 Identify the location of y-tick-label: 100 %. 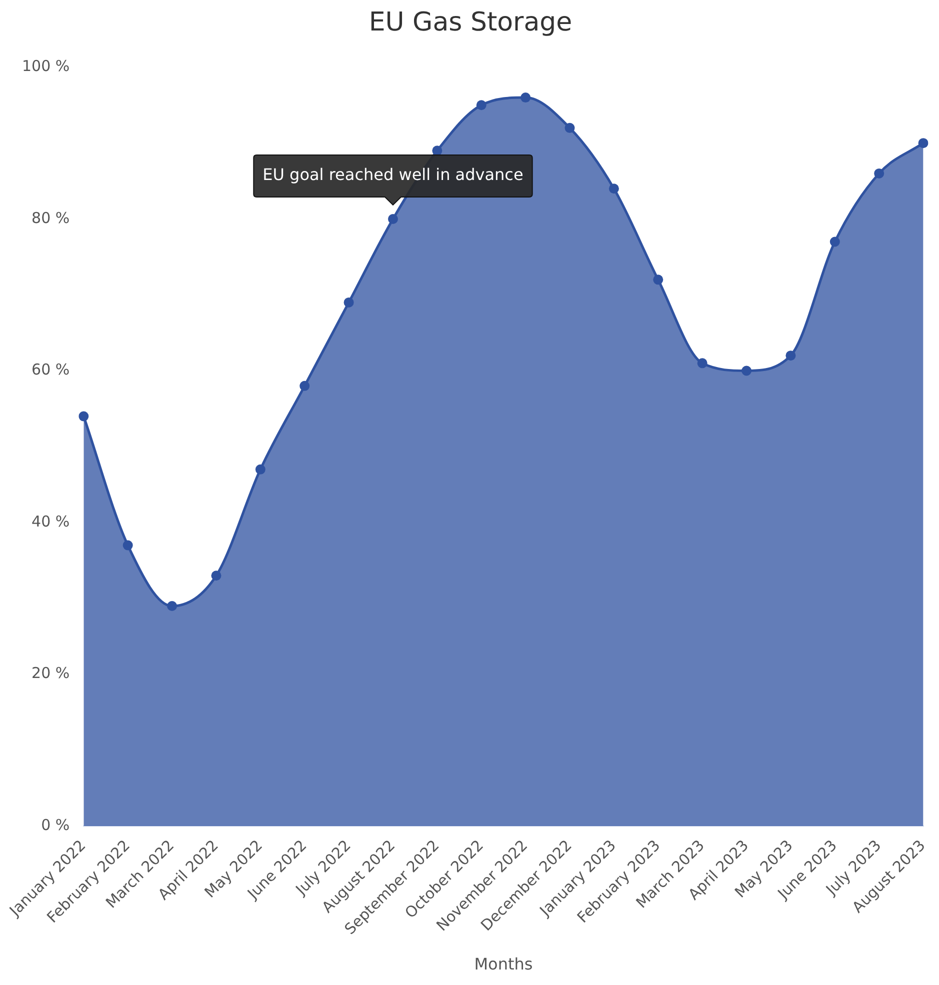
(46, 66).